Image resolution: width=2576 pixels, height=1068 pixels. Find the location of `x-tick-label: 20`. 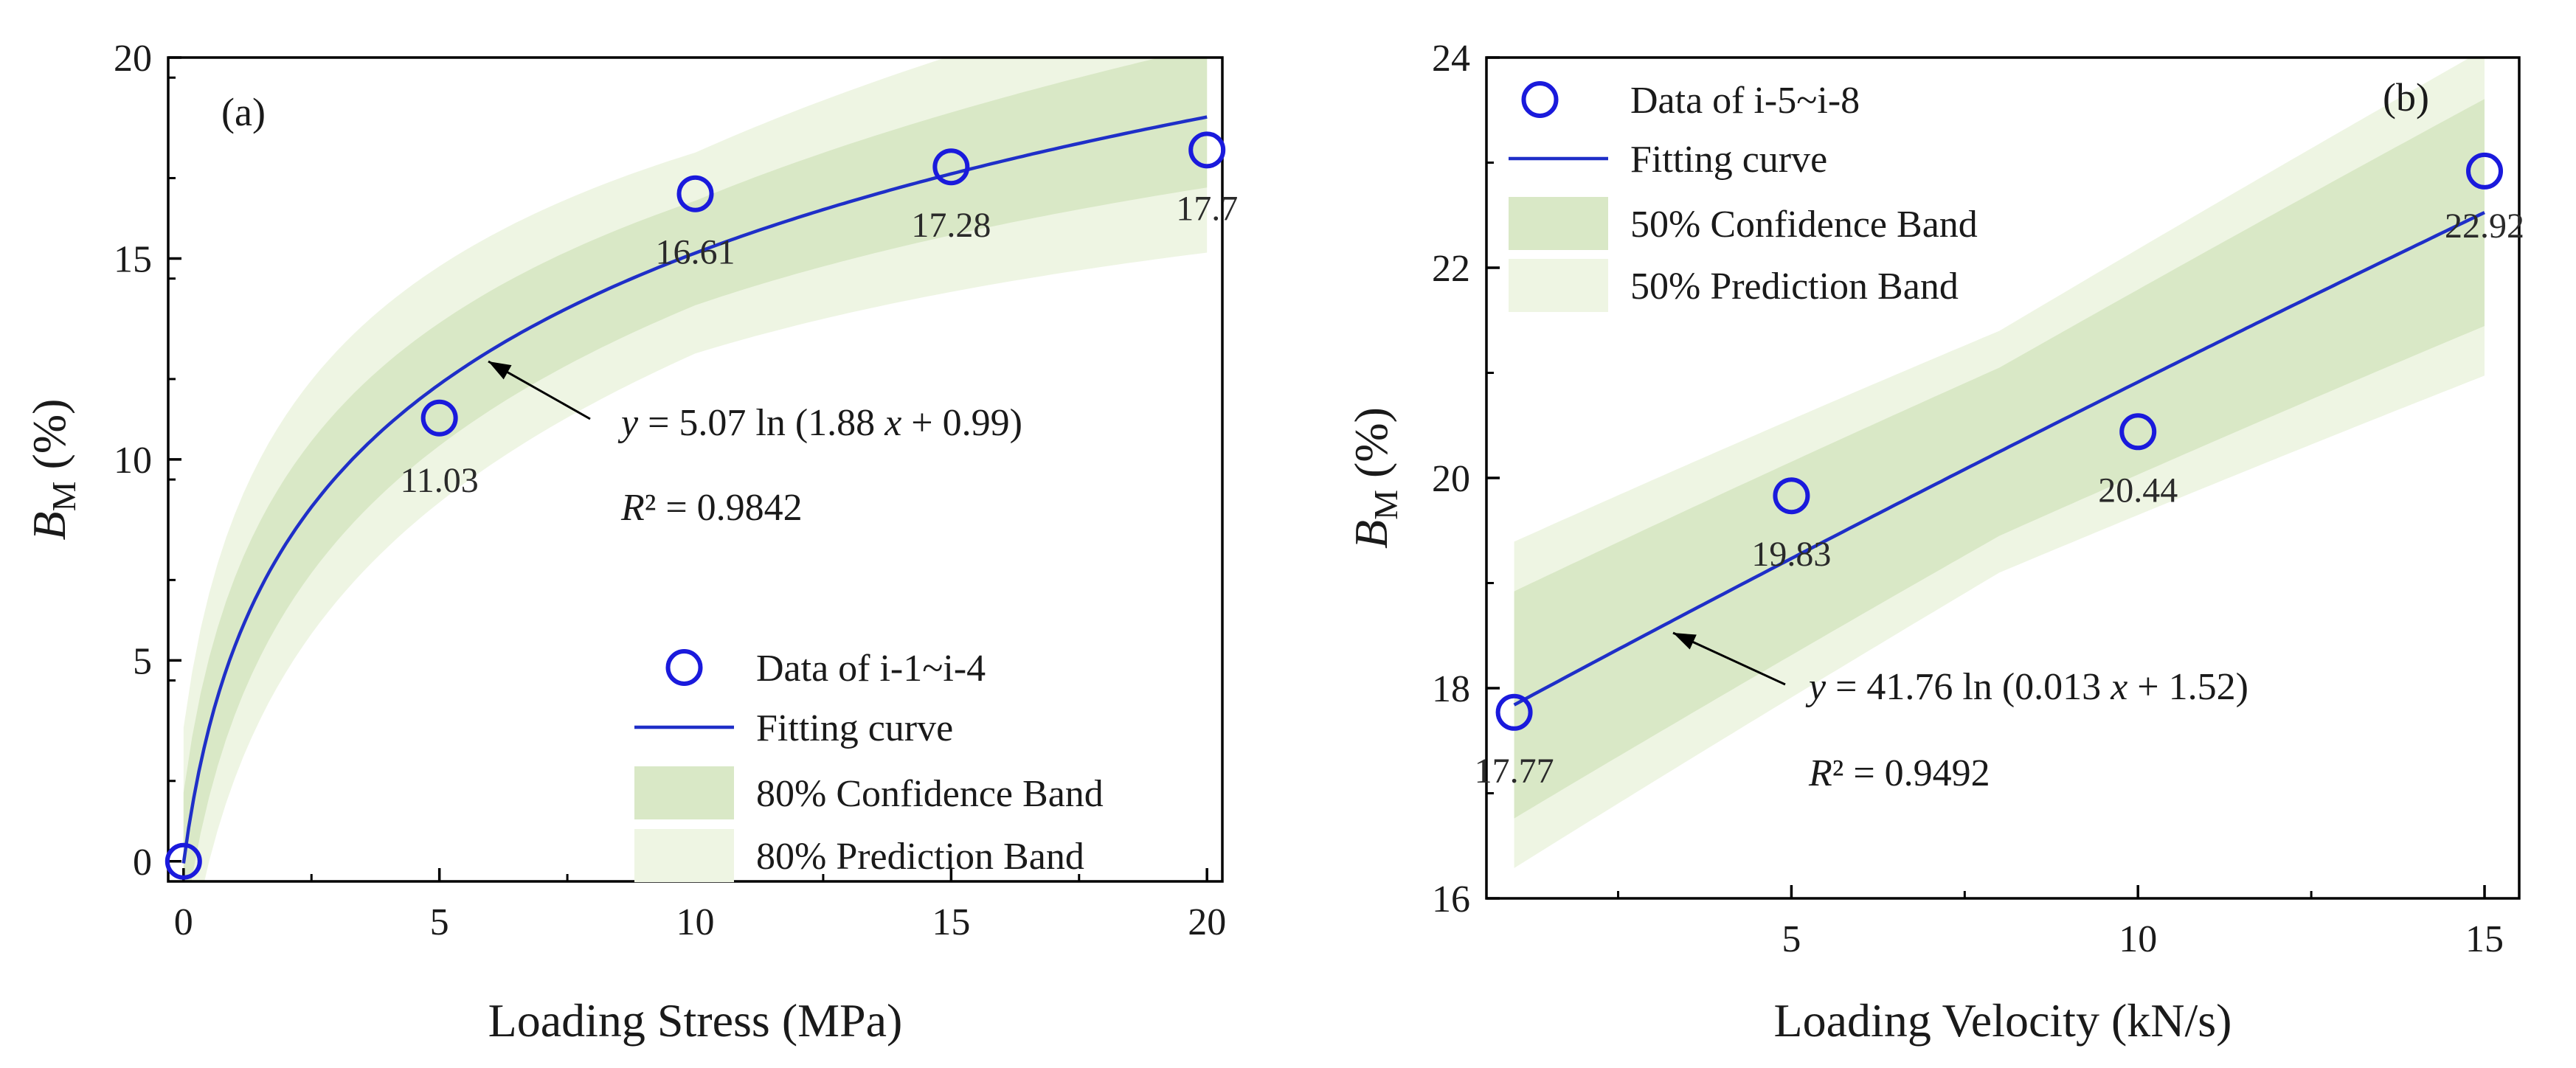

x-tick-label: 20 is located at coordinates (1207, 922).